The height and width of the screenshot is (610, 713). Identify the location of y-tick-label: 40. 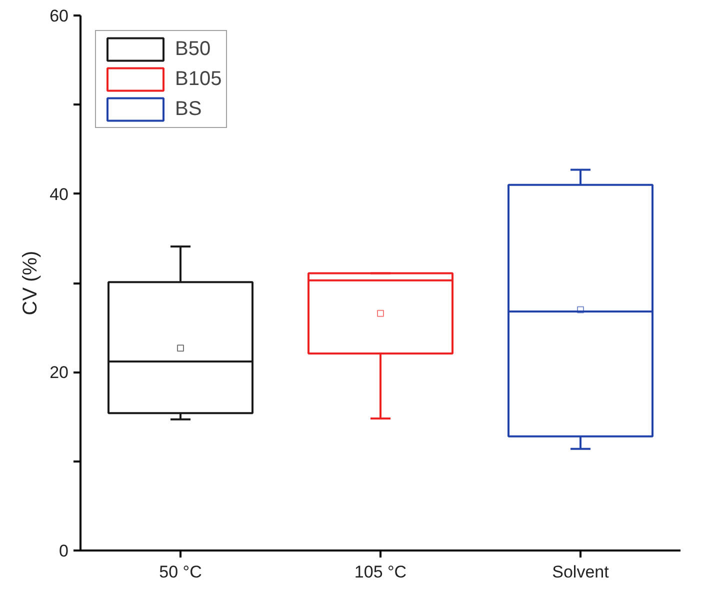
(59, 194).